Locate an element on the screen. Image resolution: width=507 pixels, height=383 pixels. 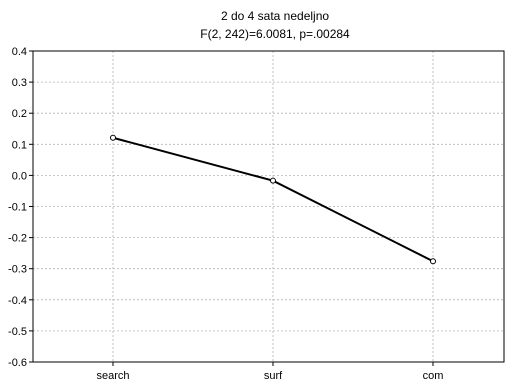
y-tick-label: -0.1 is located at coordinates (17, 208).